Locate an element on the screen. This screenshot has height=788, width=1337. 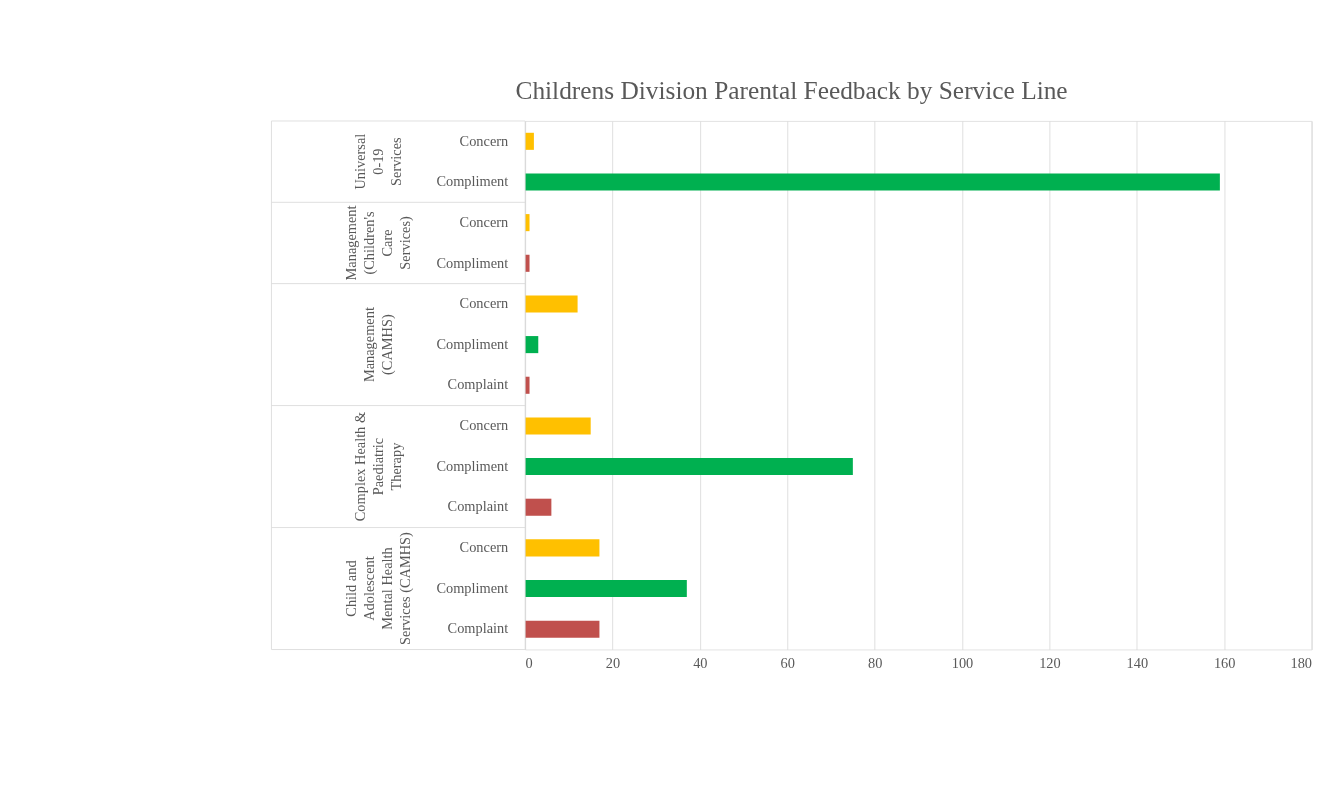
x-tick-label: 140 is located at coordinates (1137, 662).